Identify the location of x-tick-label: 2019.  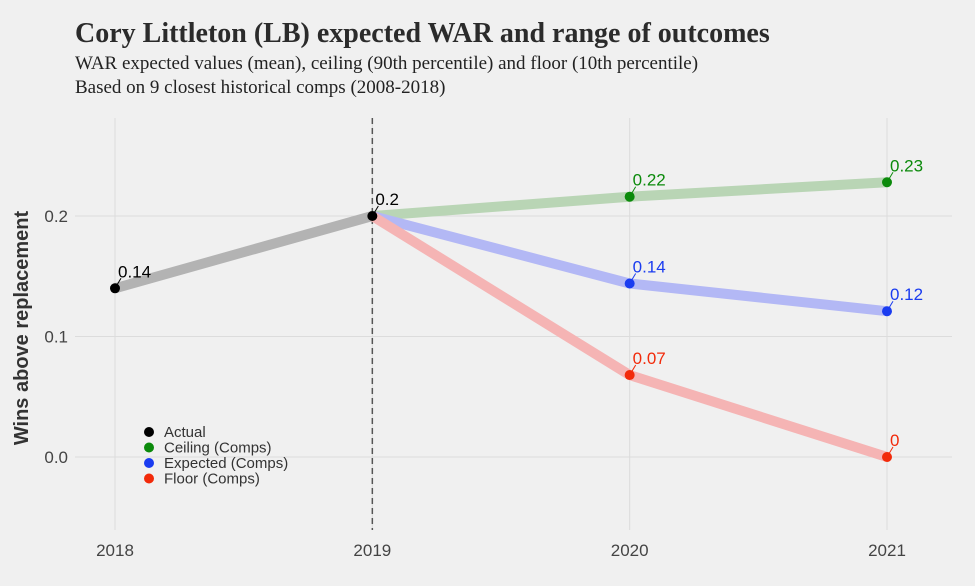
(372, 550).